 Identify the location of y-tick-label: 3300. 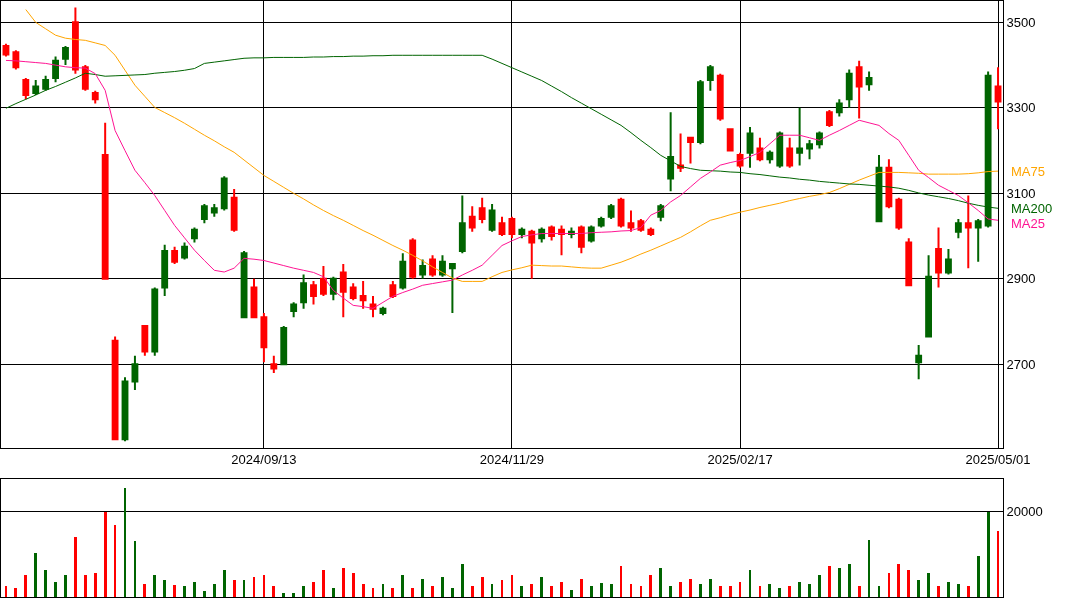
(1021, 108).